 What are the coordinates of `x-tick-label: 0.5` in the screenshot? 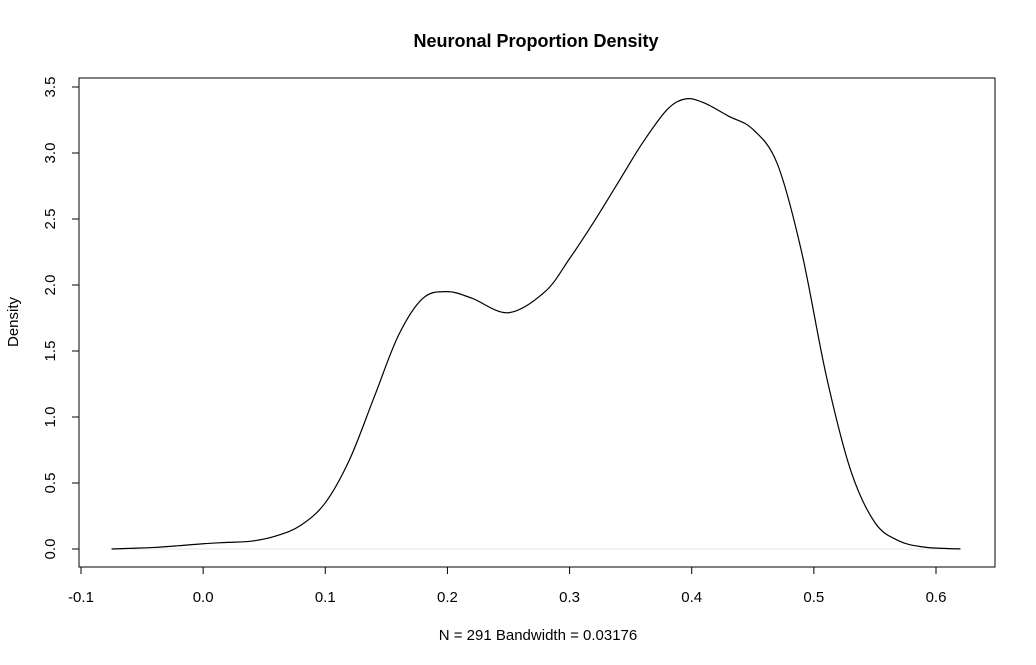 It's located at (813, 597).